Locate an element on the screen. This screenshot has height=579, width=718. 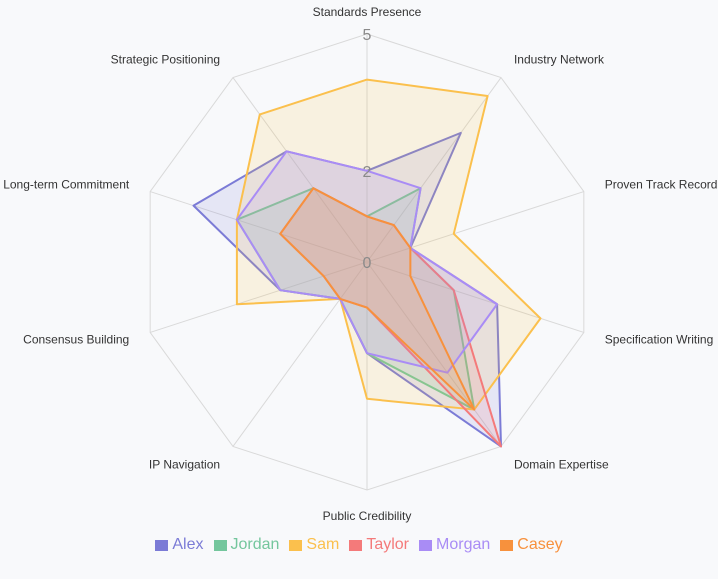
legend-item-sam: Sam is located at coordinates (314, 545).